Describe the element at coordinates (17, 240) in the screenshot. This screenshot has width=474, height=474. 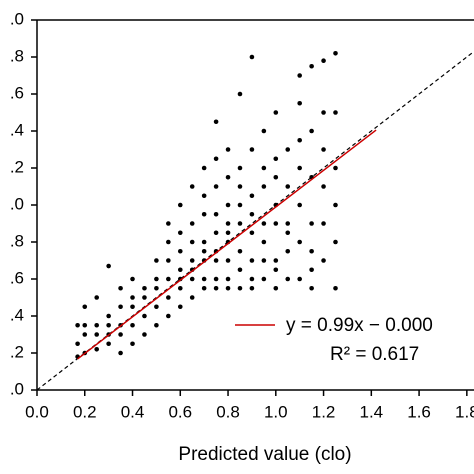
I see `y-tick-label: .8` at that location.